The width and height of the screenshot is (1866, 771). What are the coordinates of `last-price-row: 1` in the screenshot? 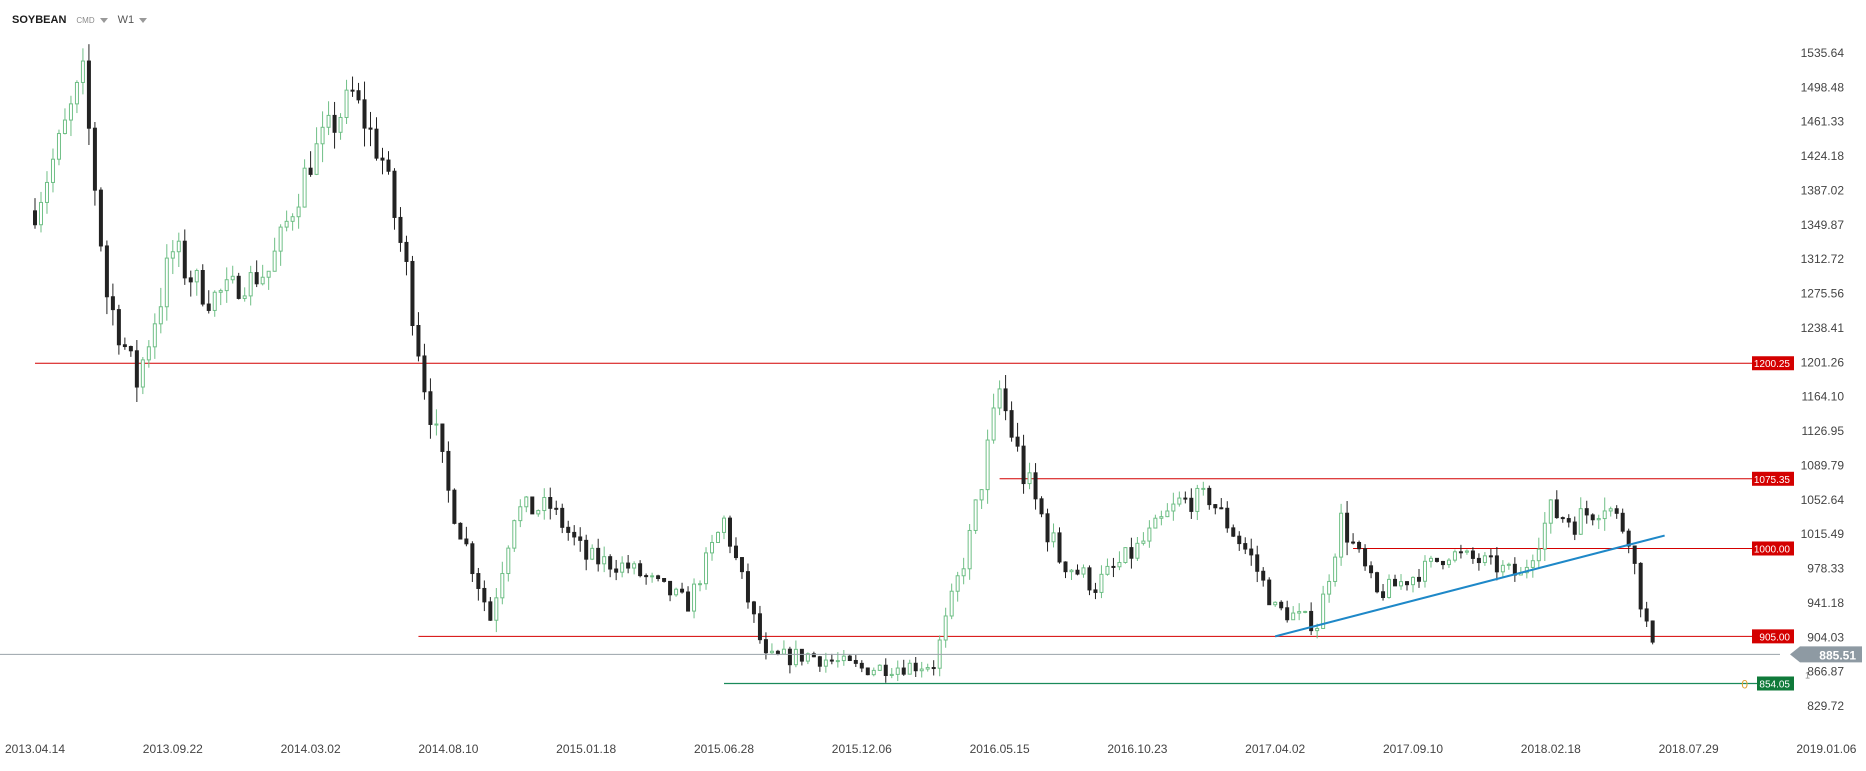 It's located at (1807, 675).